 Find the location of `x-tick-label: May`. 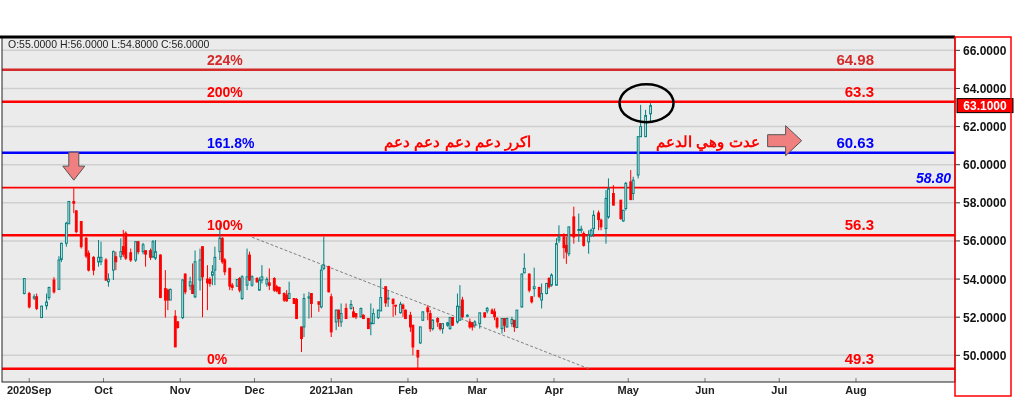

x-tick-label: May is located at coordinates (628, 390).